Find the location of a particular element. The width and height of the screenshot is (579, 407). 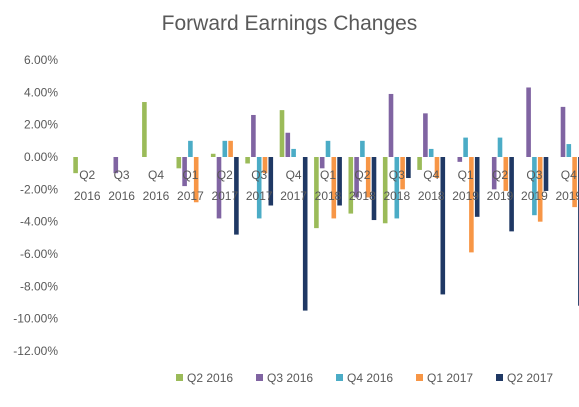

legend-label: Q2 2016 is located at coordinates (210, 378).